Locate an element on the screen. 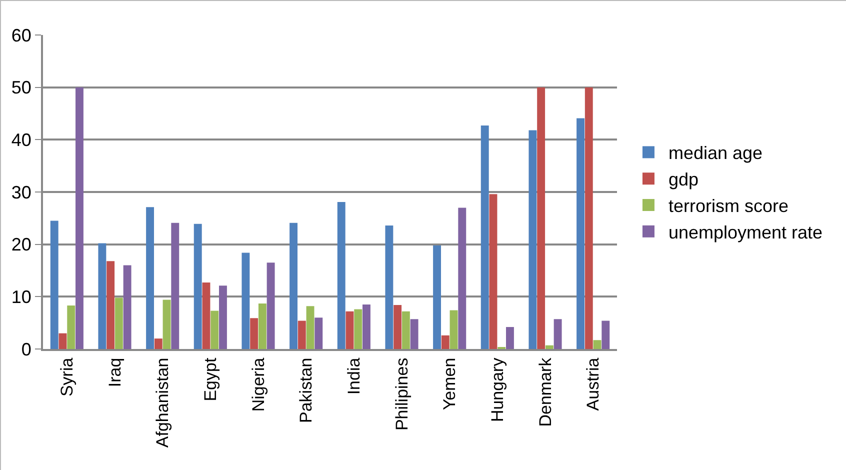  y-tick-label: 0 is located at coordinates (26, 349).